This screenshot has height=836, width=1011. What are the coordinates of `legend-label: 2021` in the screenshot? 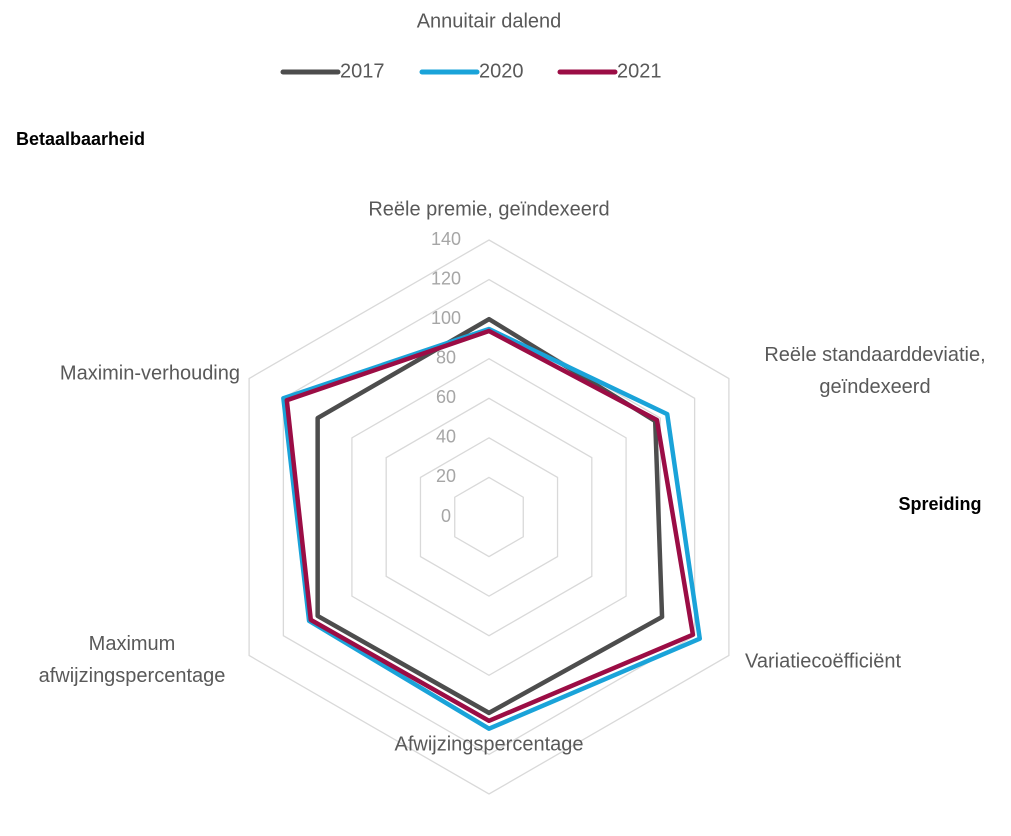 It's located at (639, 71).